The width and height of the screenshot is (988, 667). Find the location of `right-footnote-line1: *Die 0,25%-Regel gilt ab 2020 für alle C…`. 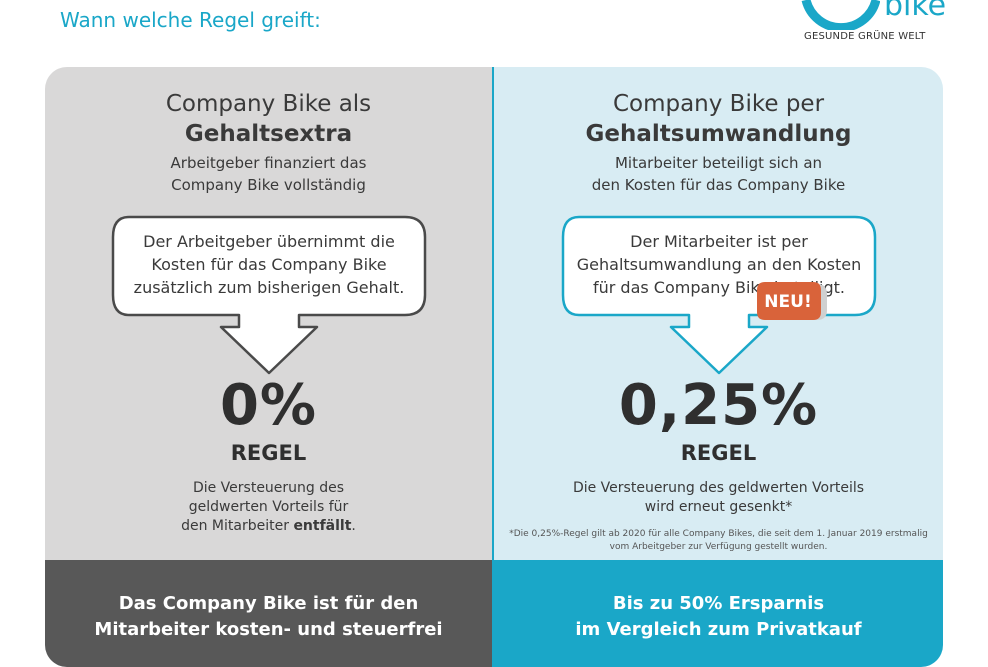

right-footnote-line1: *Die 0,25%-Regel gilt ab 2020 für alle C… is located at coordinates (718, 534).